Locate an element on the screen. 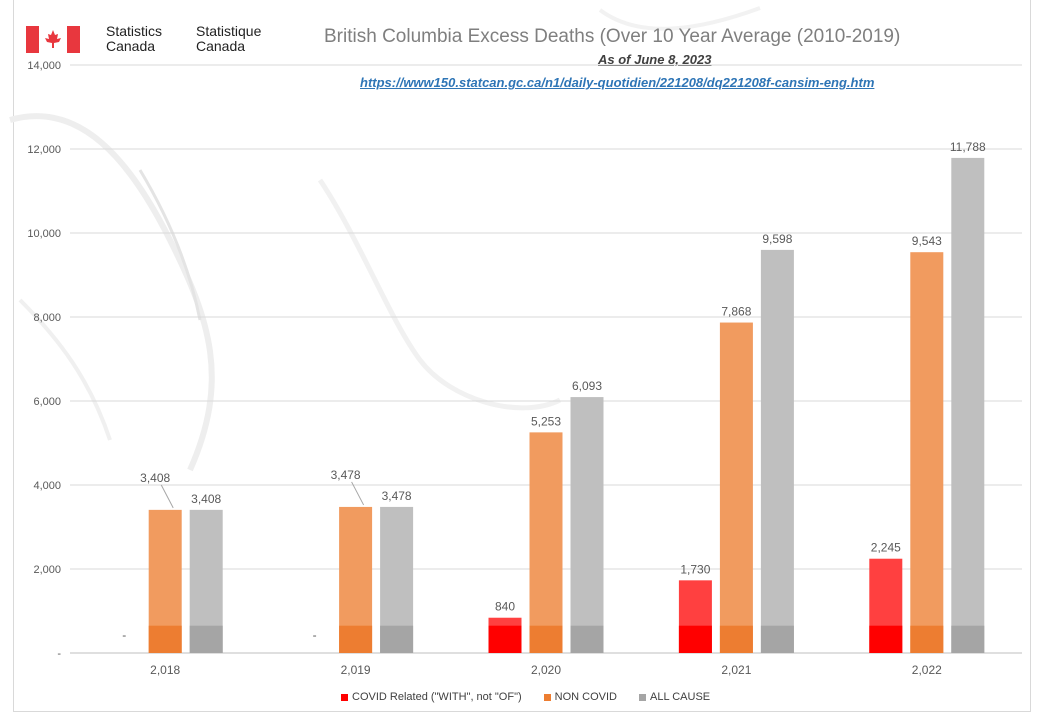  y-tick-label: 12,000 is located at coordinates (44, 150).